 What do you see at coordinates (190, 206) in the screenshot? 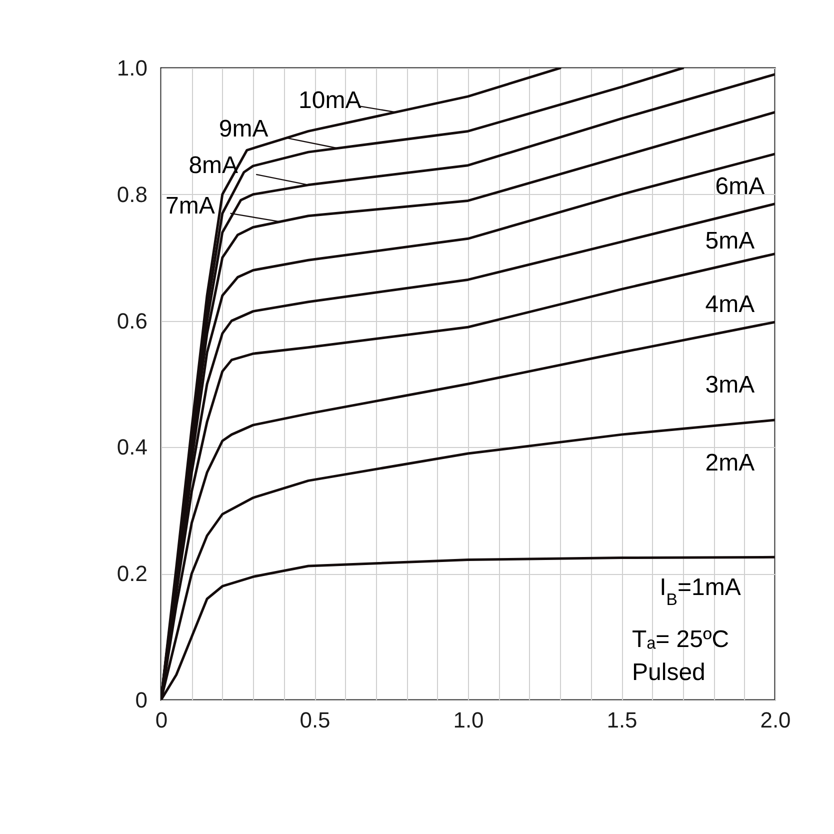
I see `annotation: 7mA` at bounding box center [190, 206].